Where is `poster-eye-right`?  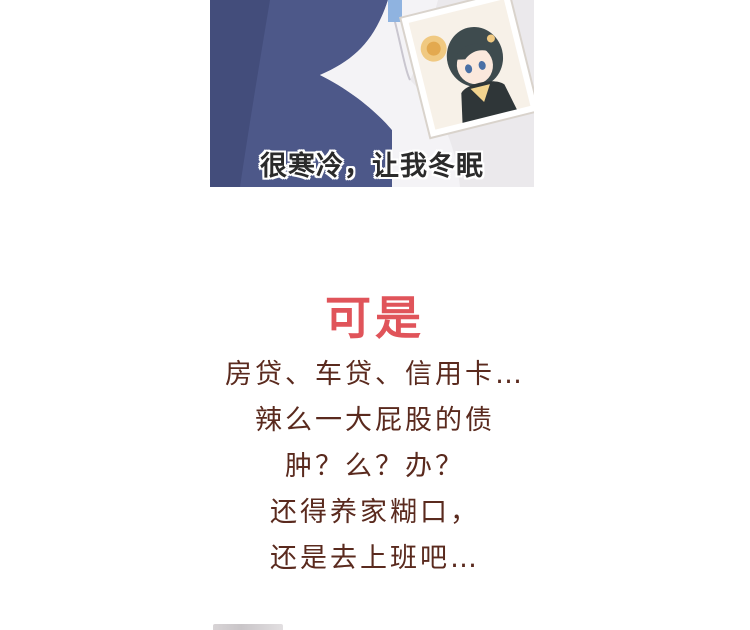 poster-eye-right is located at coordinates (482, 65).